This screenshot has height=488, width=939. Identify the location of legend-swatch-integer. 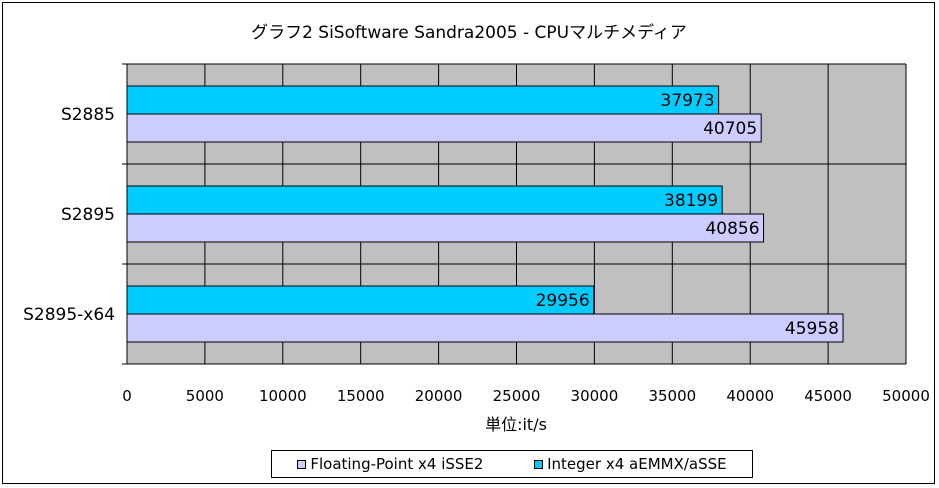
(539, 464).